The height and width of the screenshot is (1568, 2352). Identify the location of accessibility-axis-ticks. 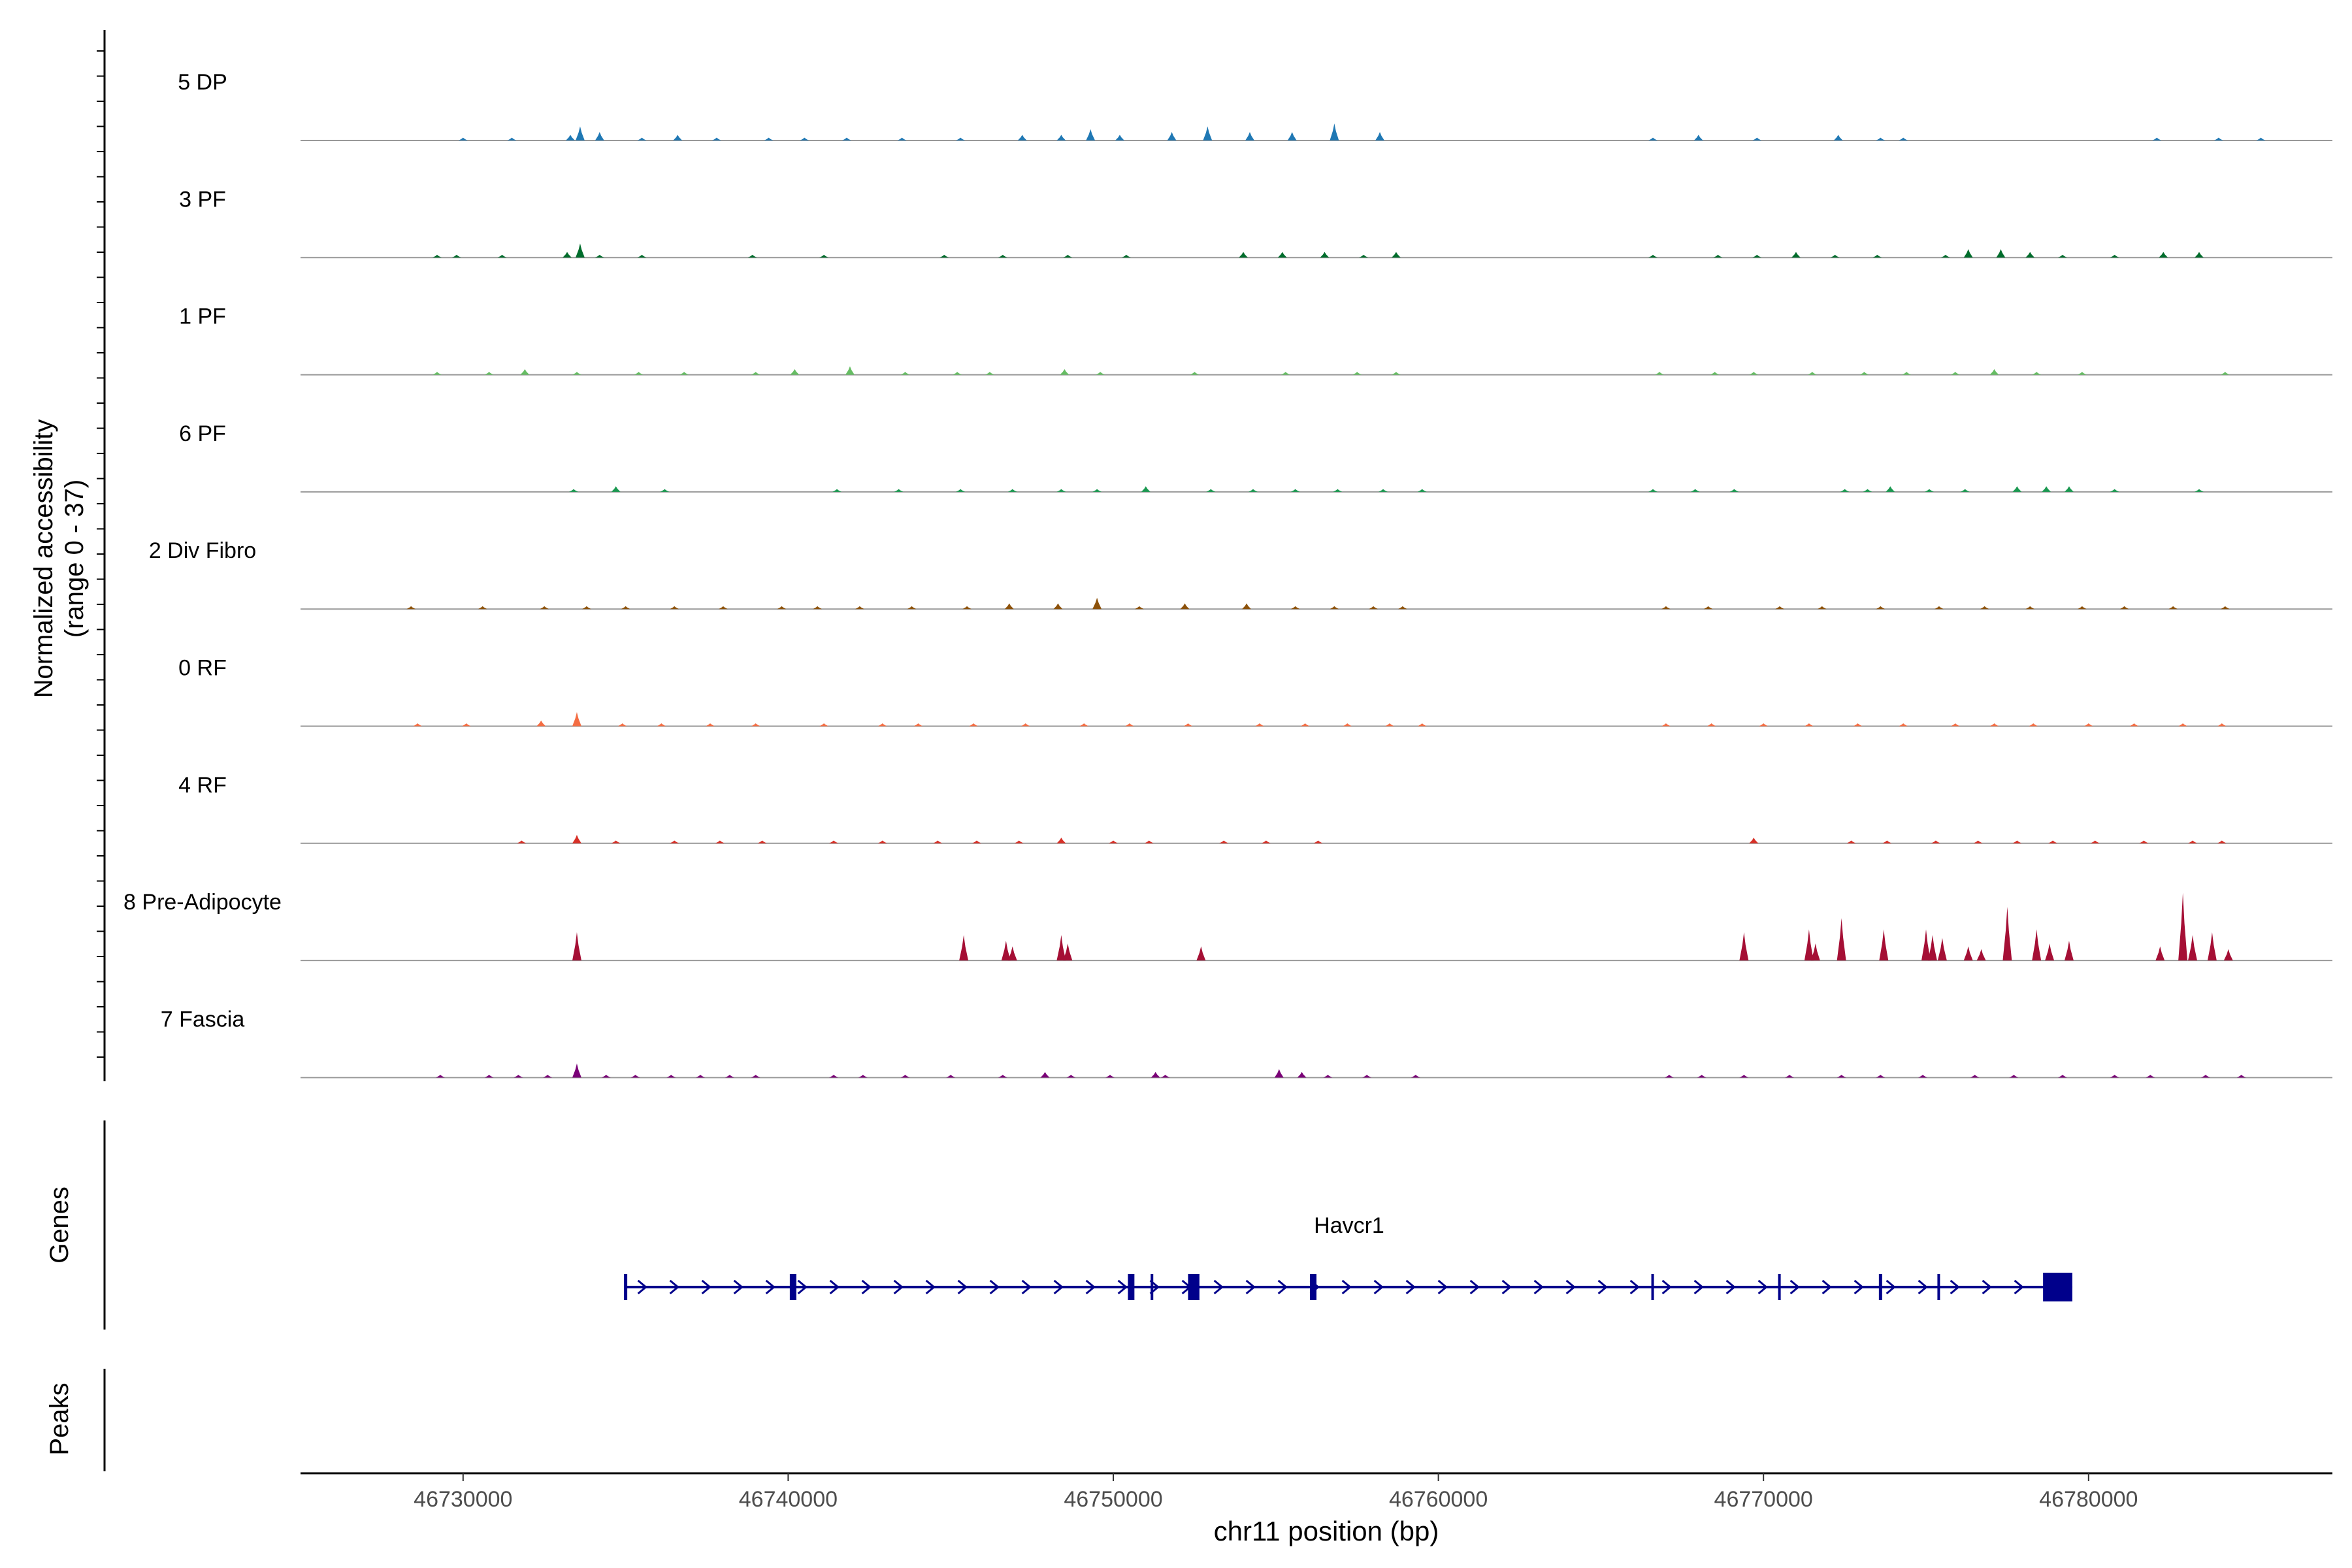
(101, 554).